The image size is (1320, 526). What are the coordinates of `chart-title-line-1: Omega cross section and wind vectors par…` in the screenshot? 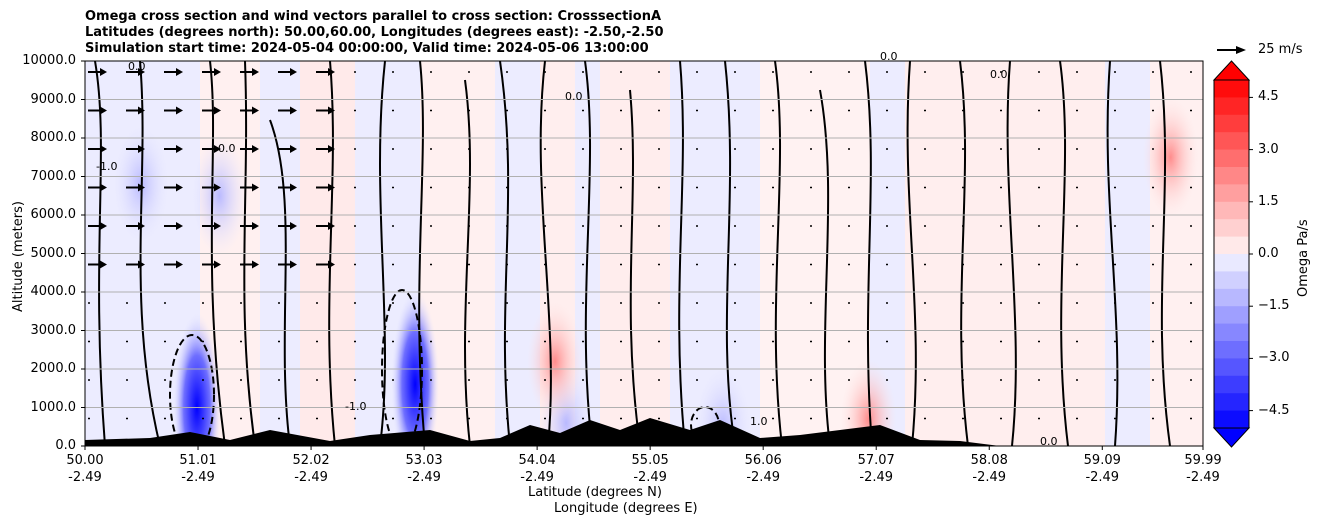 It's located at (373, 16).